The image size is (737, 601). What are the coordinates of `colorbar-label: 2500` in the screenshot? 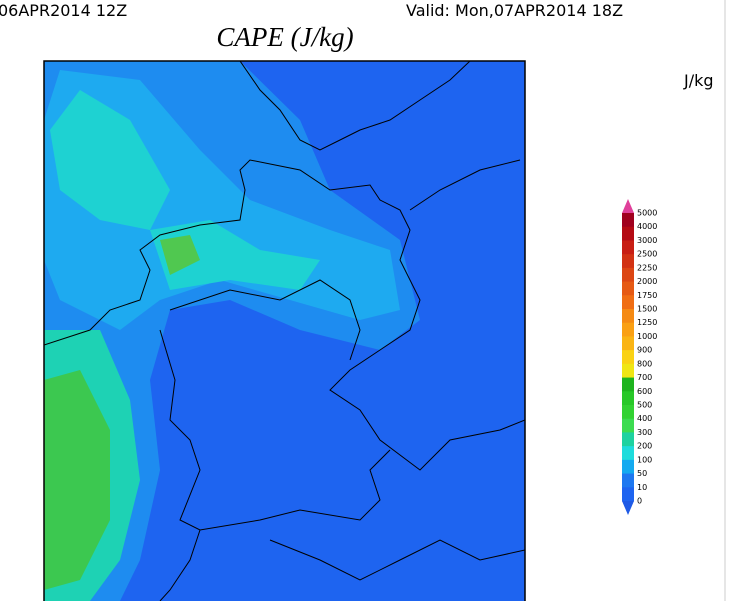 It's located at (647, 254).